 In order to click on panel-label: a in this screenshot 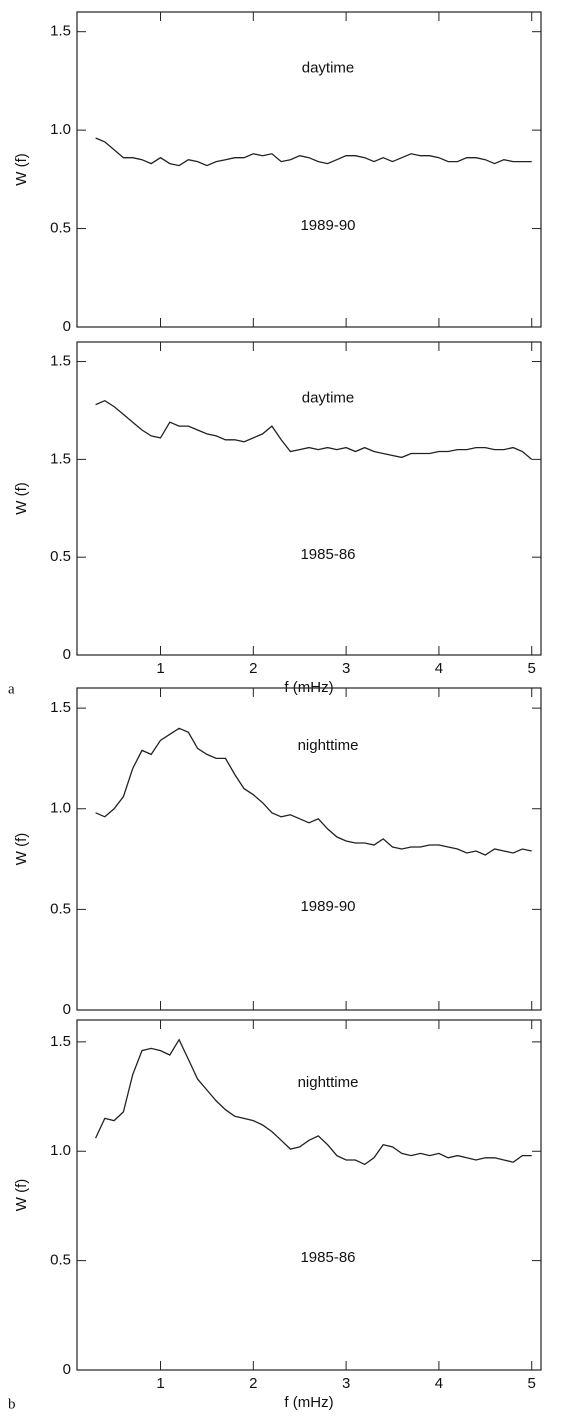, I will do `click(11, 689)`.